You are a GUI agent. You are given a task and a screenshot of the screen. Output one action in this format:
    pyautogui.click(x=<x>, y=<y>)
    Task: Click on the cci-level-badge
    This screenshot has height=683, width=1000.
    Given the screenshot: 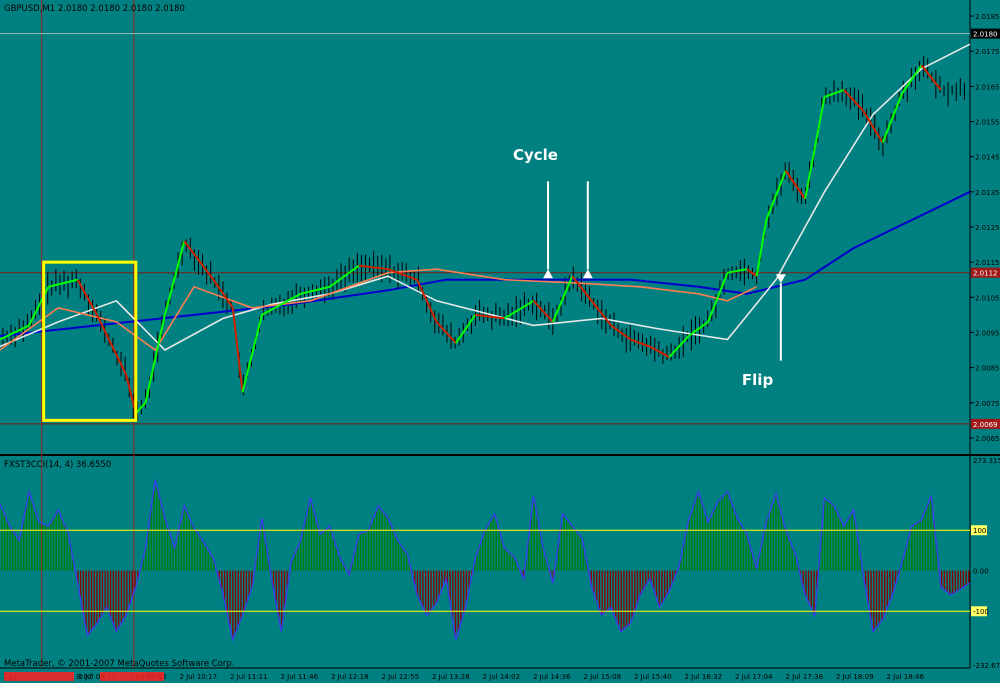 What is the action you would take?
    pyautogui.click(x=979, y=530)
    